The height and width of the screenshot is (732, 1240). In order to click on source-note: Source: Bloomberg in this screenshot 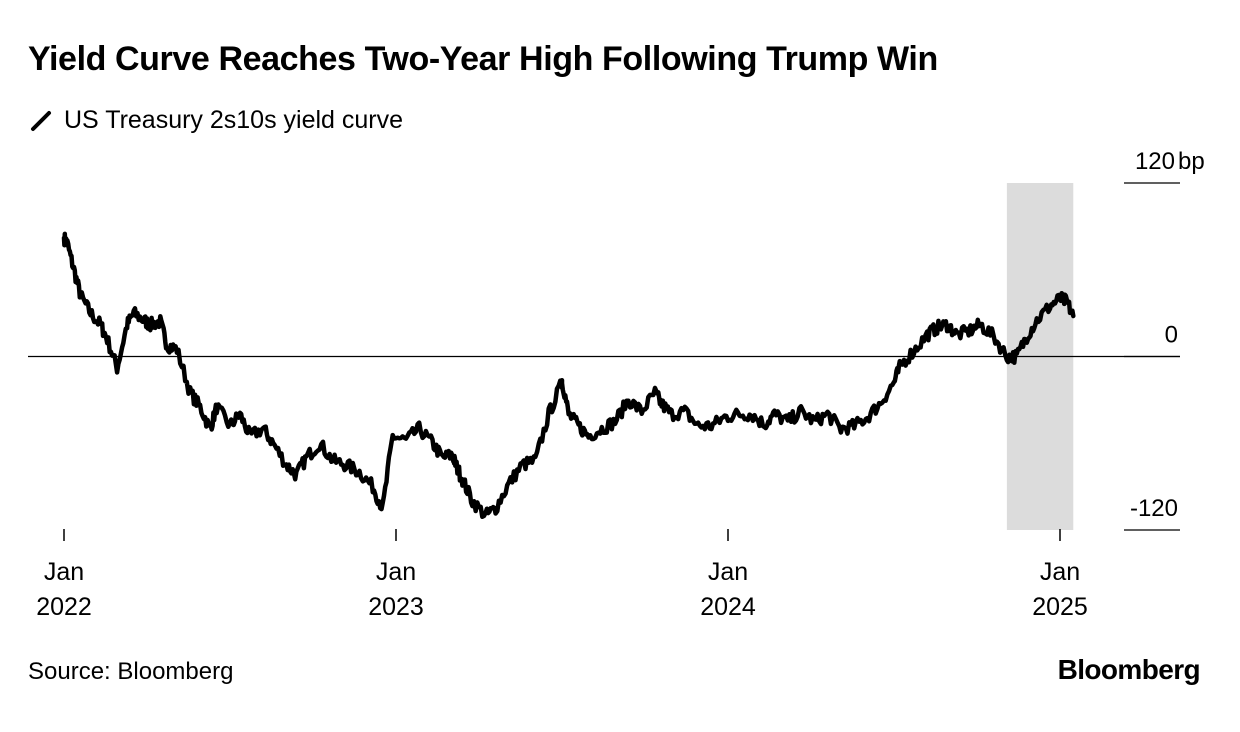, I will do `click(131, 671)`.